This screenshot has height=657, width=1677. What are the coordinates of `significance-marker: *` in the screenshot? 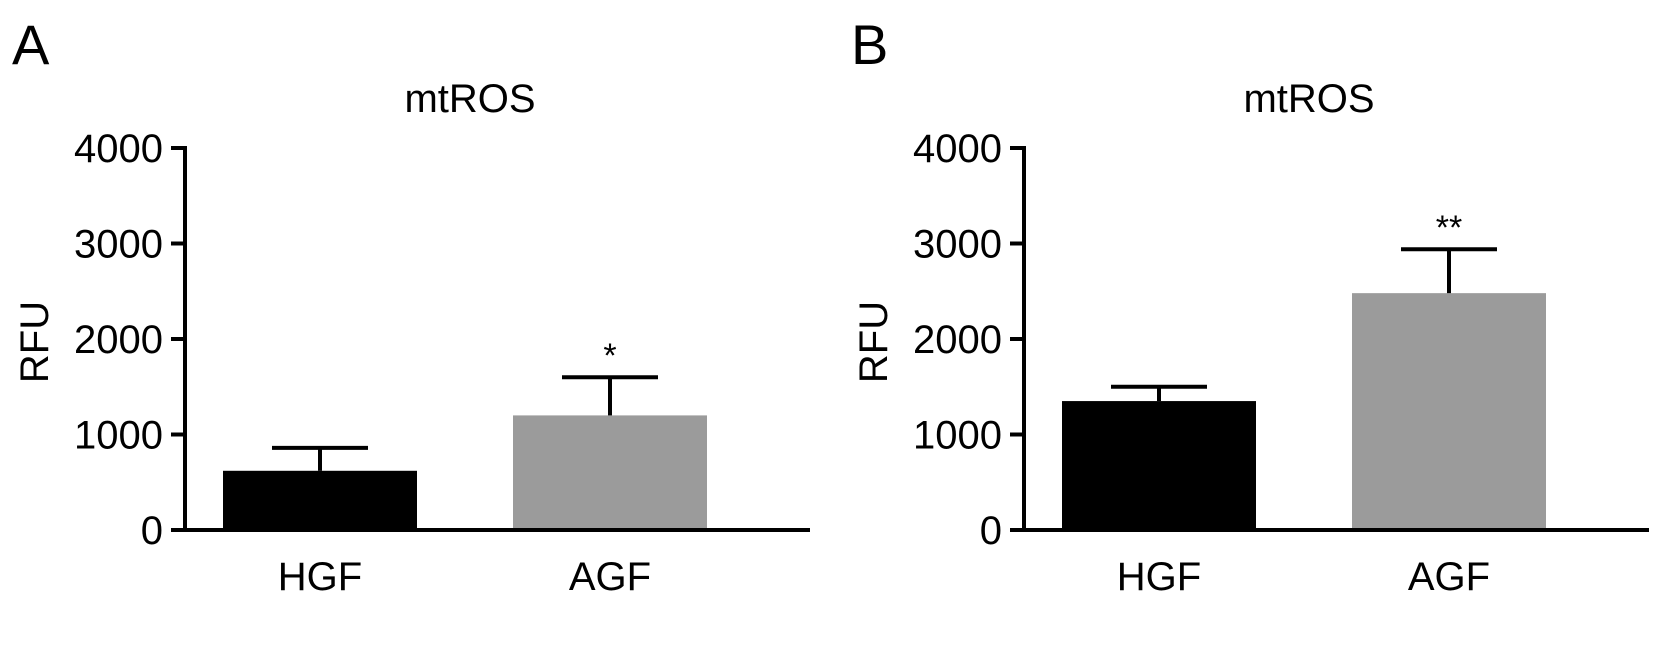 It's located at (609, 356).